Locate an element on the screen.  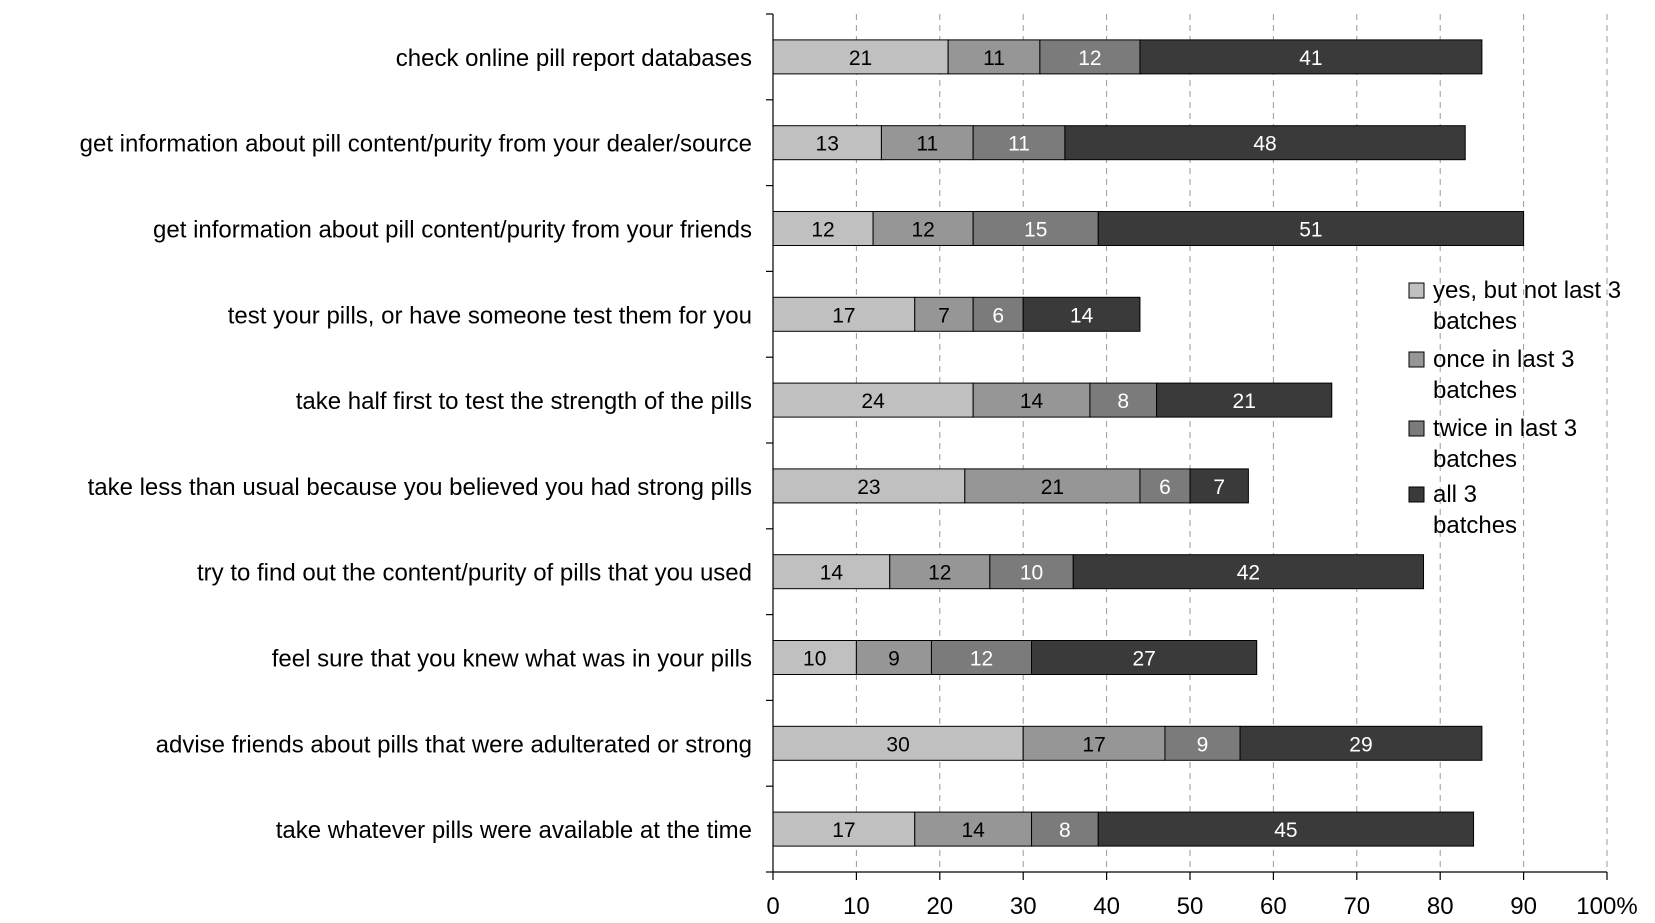
data-label: 48 is located at coordinates (1264, 144).